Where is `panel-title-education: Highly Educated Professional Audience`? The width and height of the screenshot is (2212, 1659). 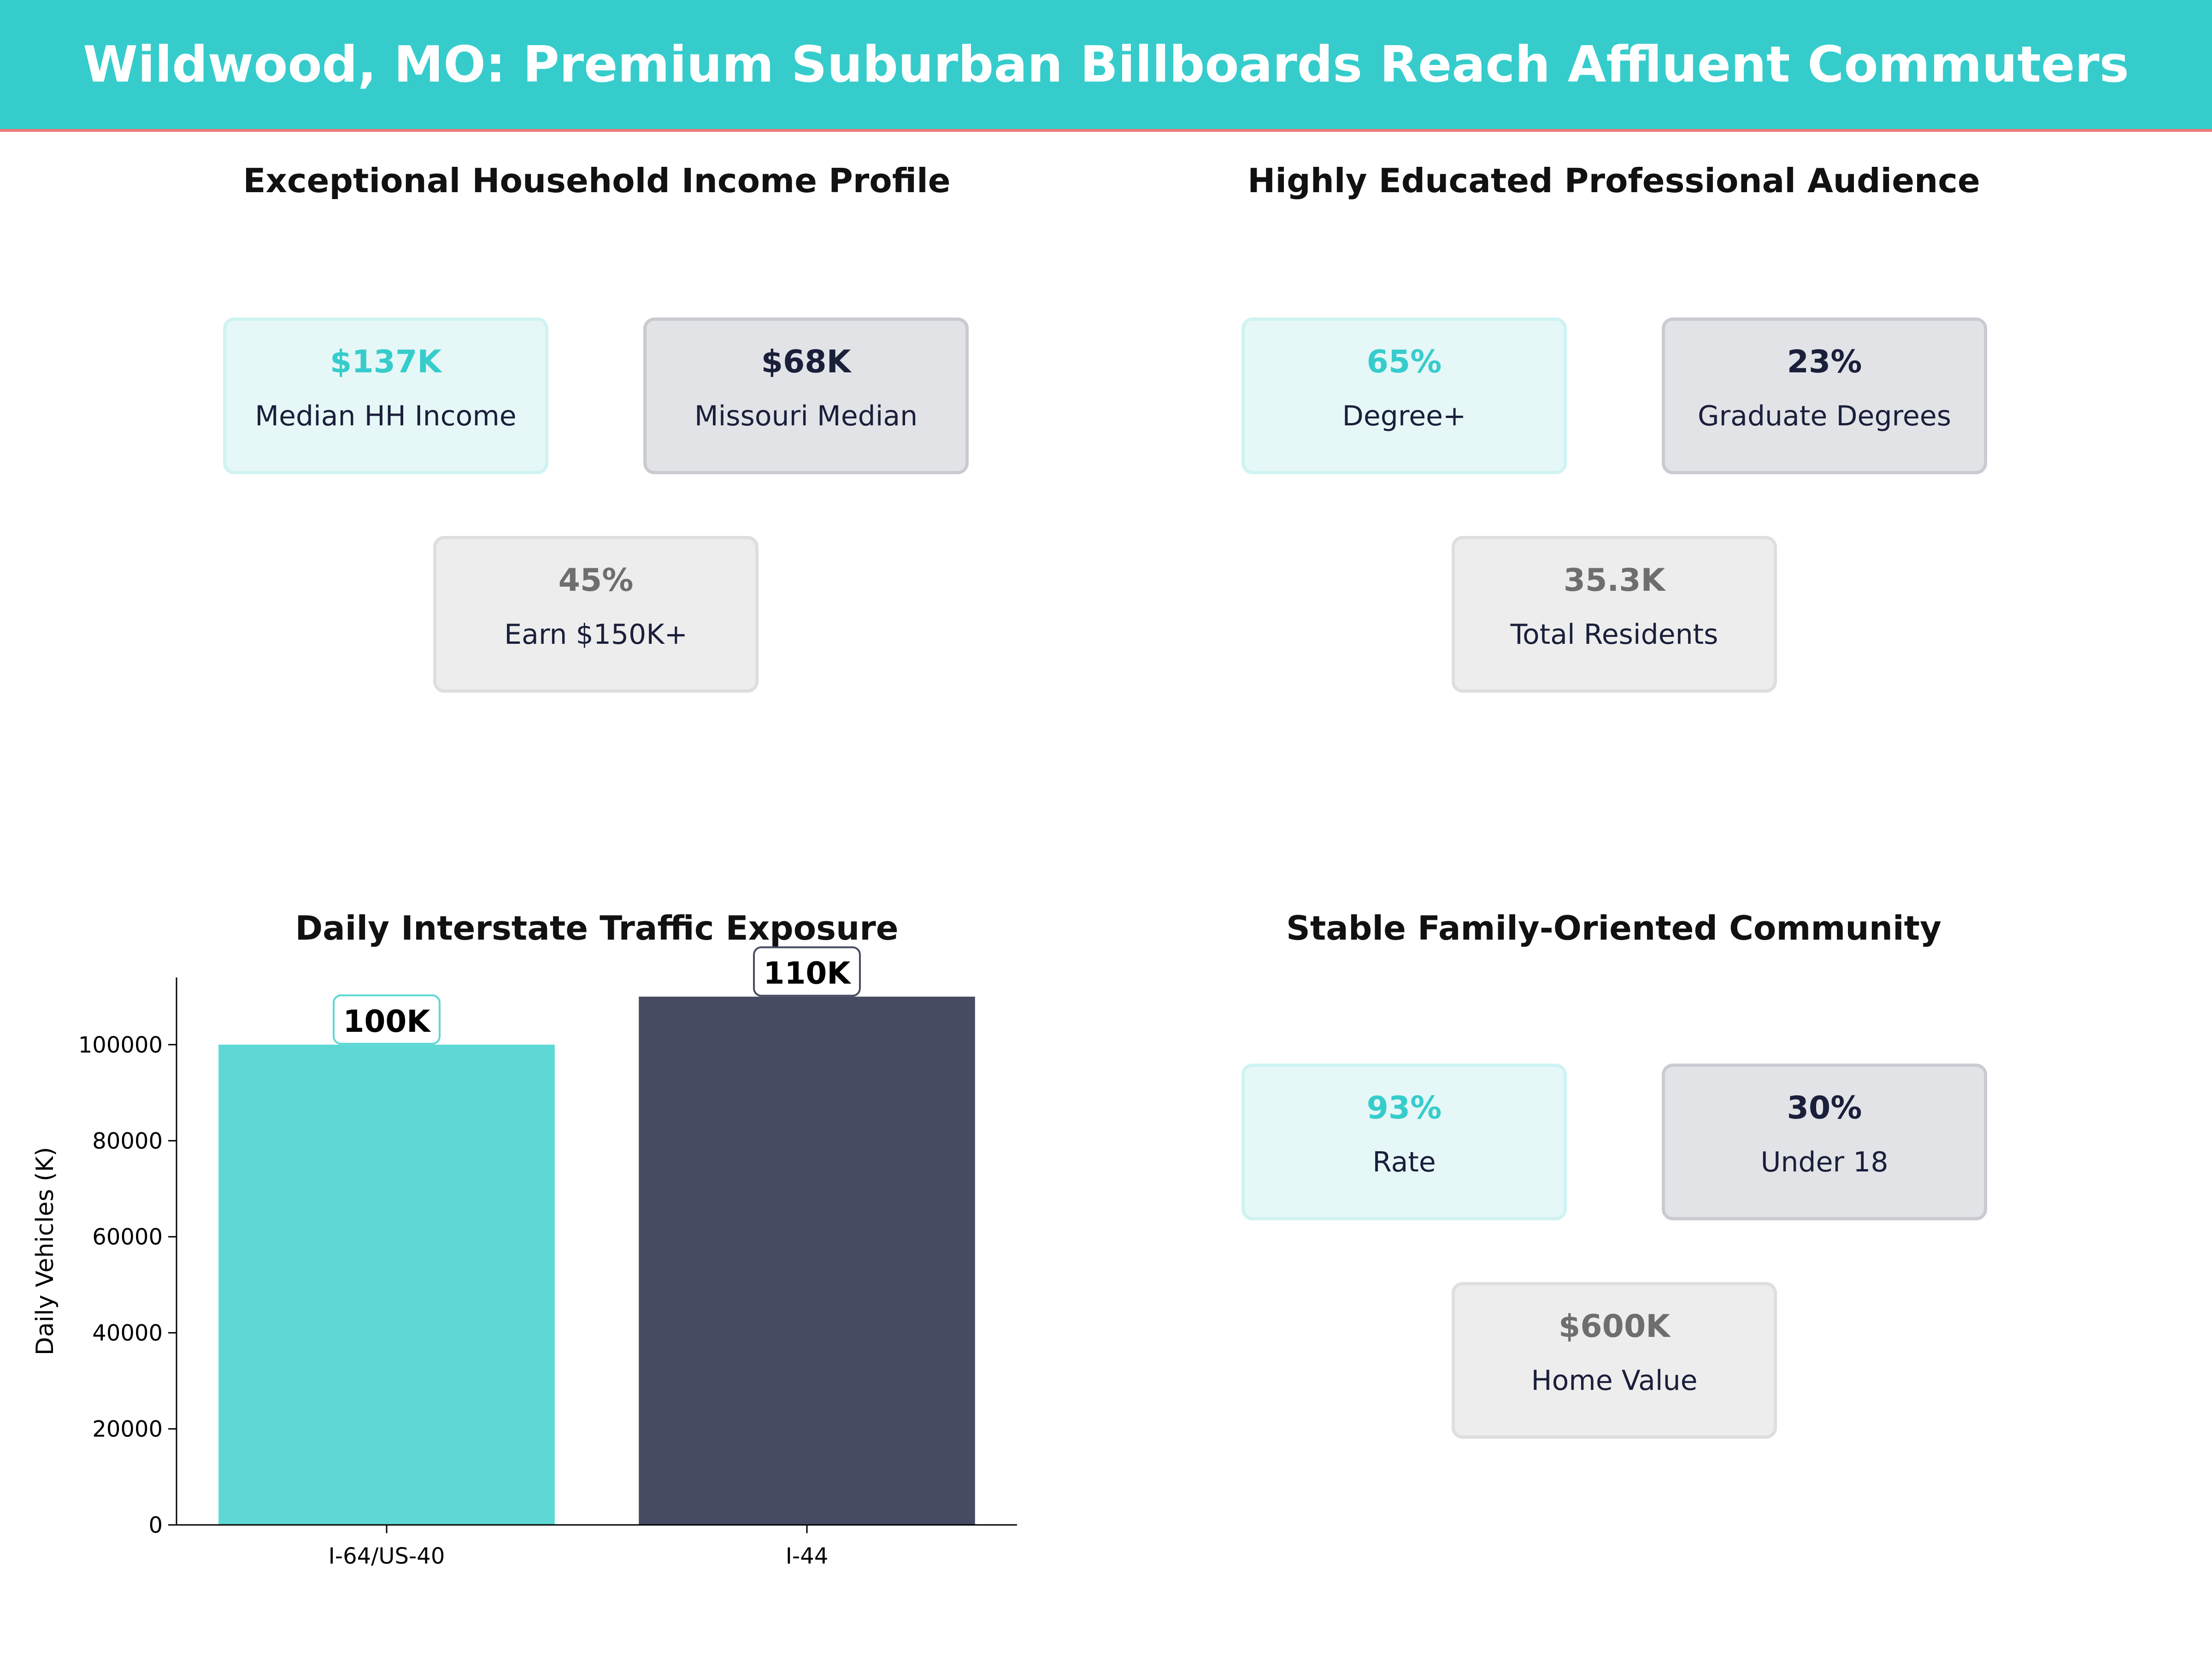 panel-title-education: Highly Educated Professional Audience is located at coordinates (1613, 180).